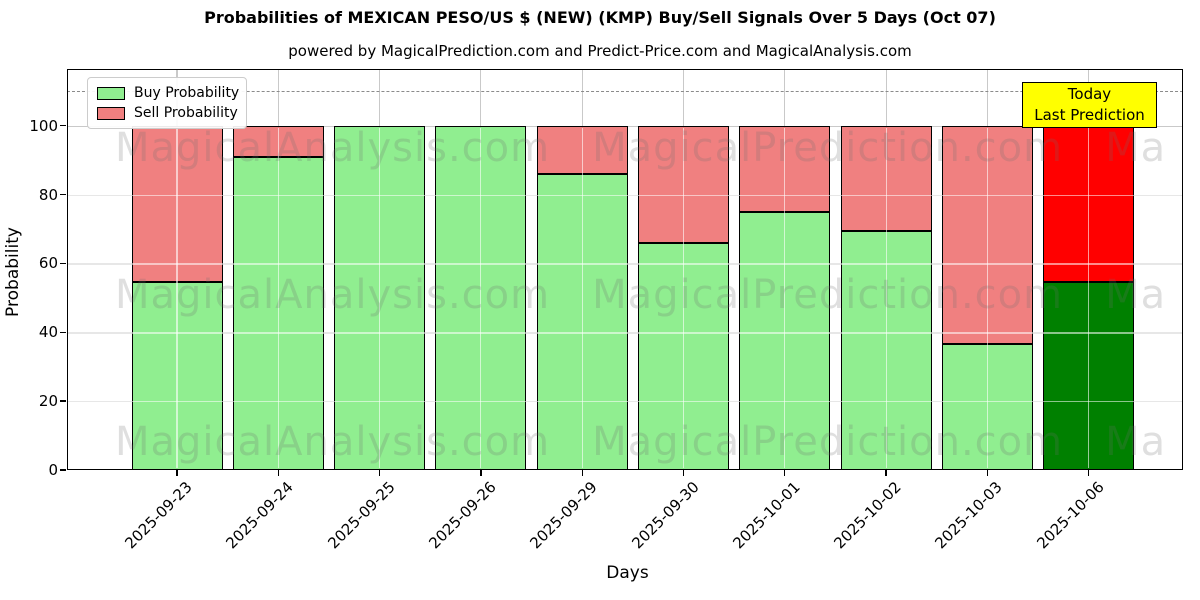 The height and width of the screenshot is (600, 1200). What do you see at coordinates (187, 93) in the screenshot?
I see `legend-label-buy: Buy Probability` at bounding box center [187, 93].